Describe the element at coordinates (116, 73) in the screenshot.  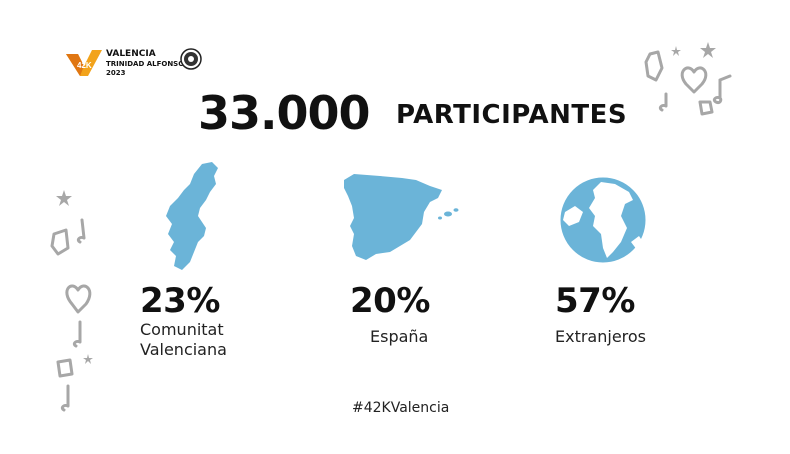
I see `logo-line-year: 2023` at that location.